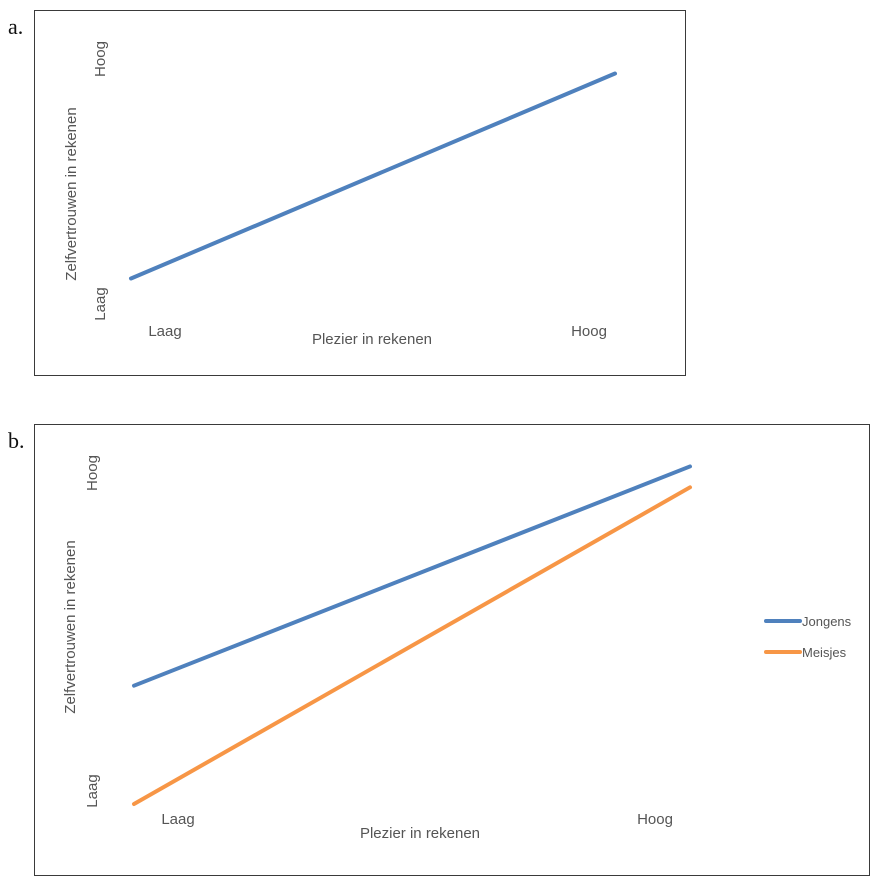  Describe the element at coordinates (824, 652) in the screenshot. I see `legend-label-meisjes: Meisjes` at that location.